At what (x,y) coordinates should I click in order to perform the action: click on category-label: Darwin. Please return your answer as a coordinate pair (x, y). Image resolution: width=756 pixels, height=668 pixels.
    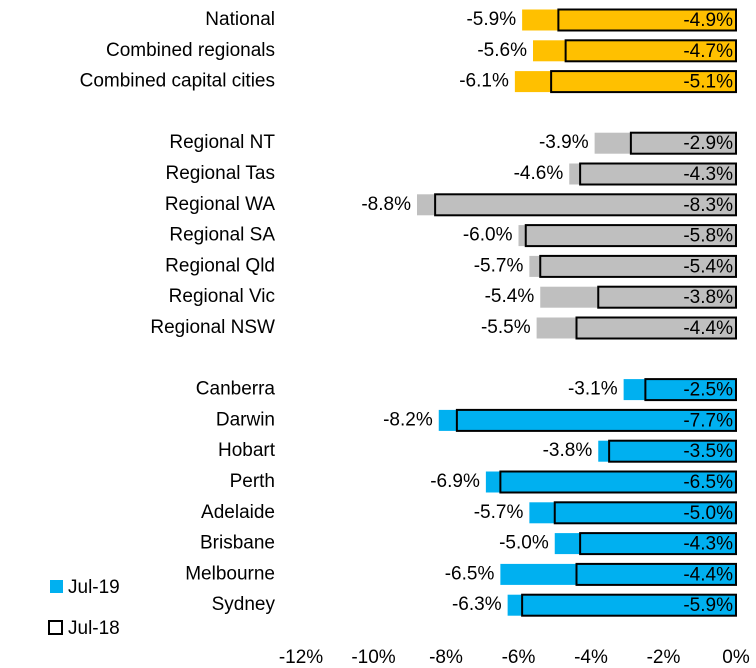
    Looking at the image, I should click on (245, 419).